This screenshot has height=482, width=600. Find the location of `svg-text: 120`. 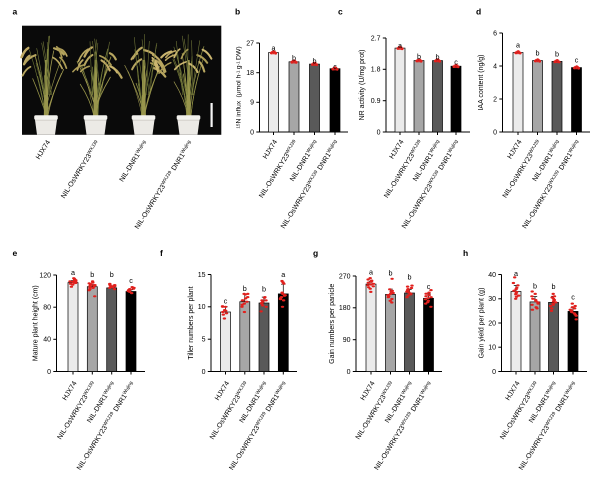

svg-text: 120 is located at coordinates (45, 275).